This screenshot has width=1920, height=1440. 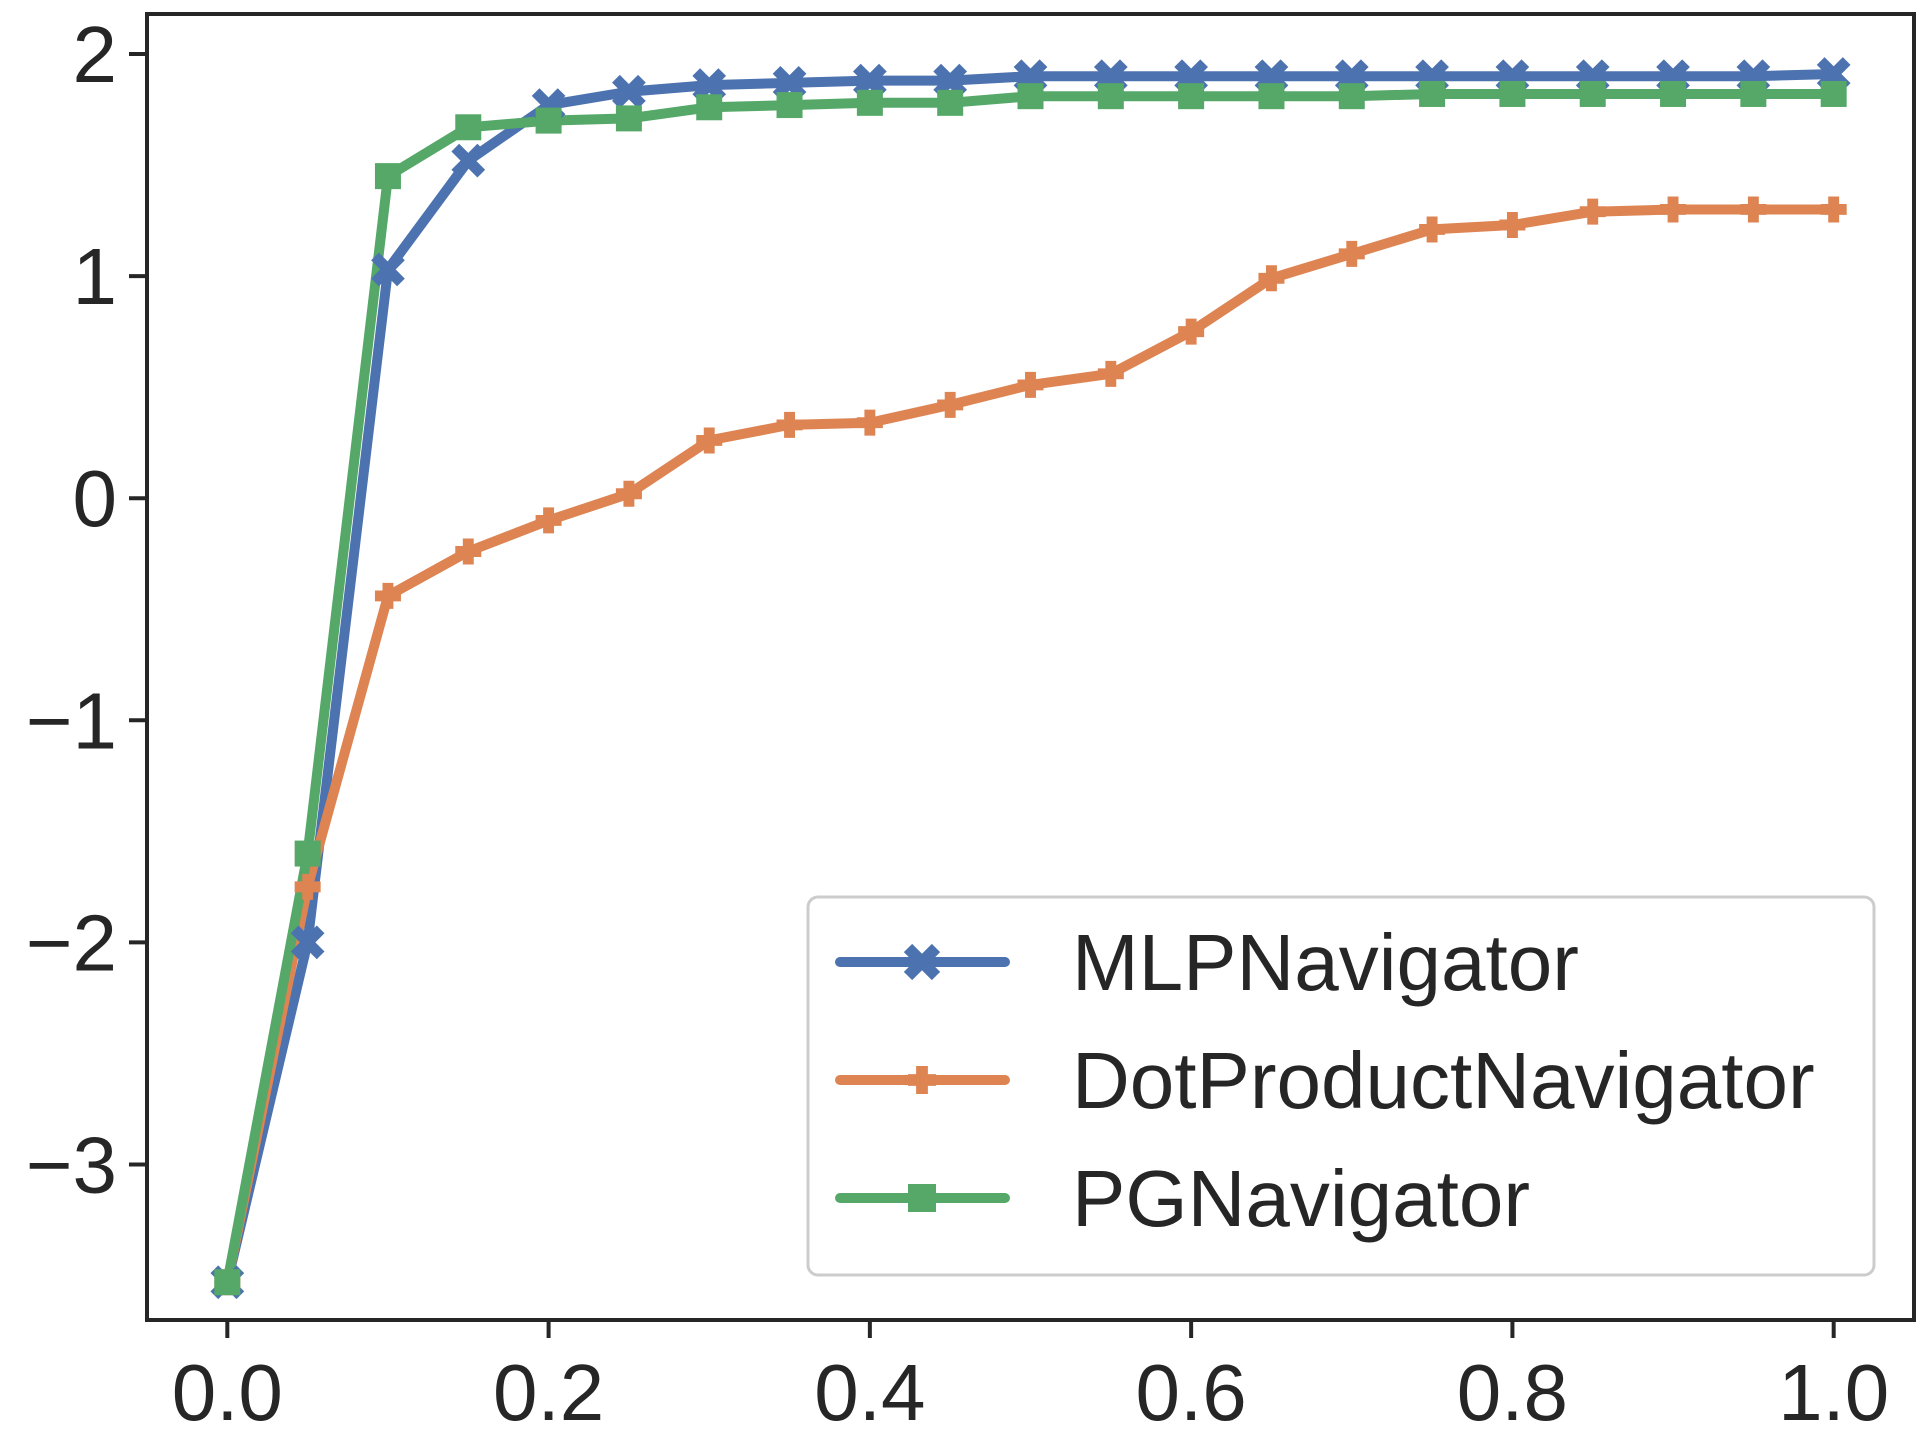 I want to click on y-tick-label: 2, so click(x=95, y=54).